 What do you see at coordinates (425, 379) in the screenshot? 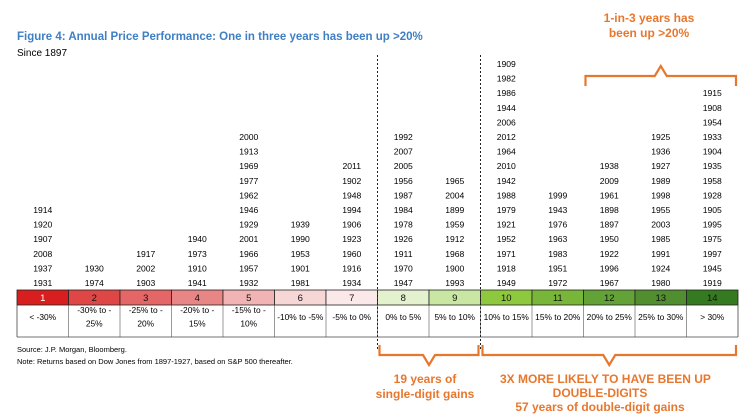
I see `annotation-single-line: 19 years of` at bounding box center [425, 379].